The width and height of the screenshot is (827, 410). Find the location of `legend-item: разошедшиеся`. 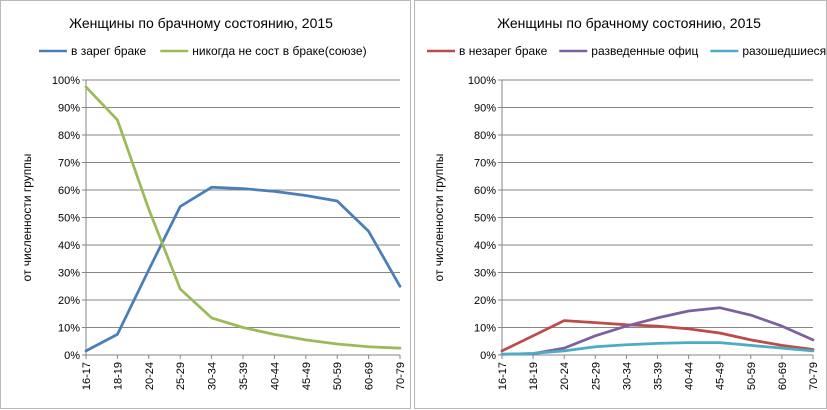

legend-item: разошедшиеся is located at coordinates (768, 51).